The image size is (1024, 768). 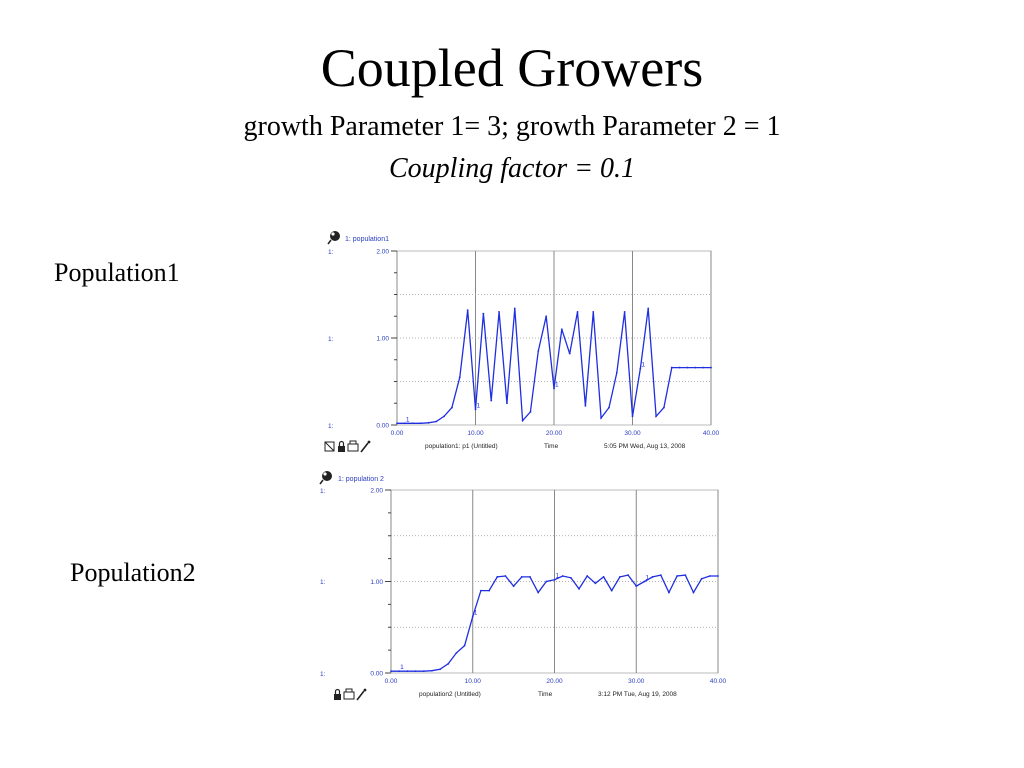 What do you see at coordinates (361, 479) in the screenshot?
I see `chart-legend: 1: population 2` at bounding box center [361, 479].